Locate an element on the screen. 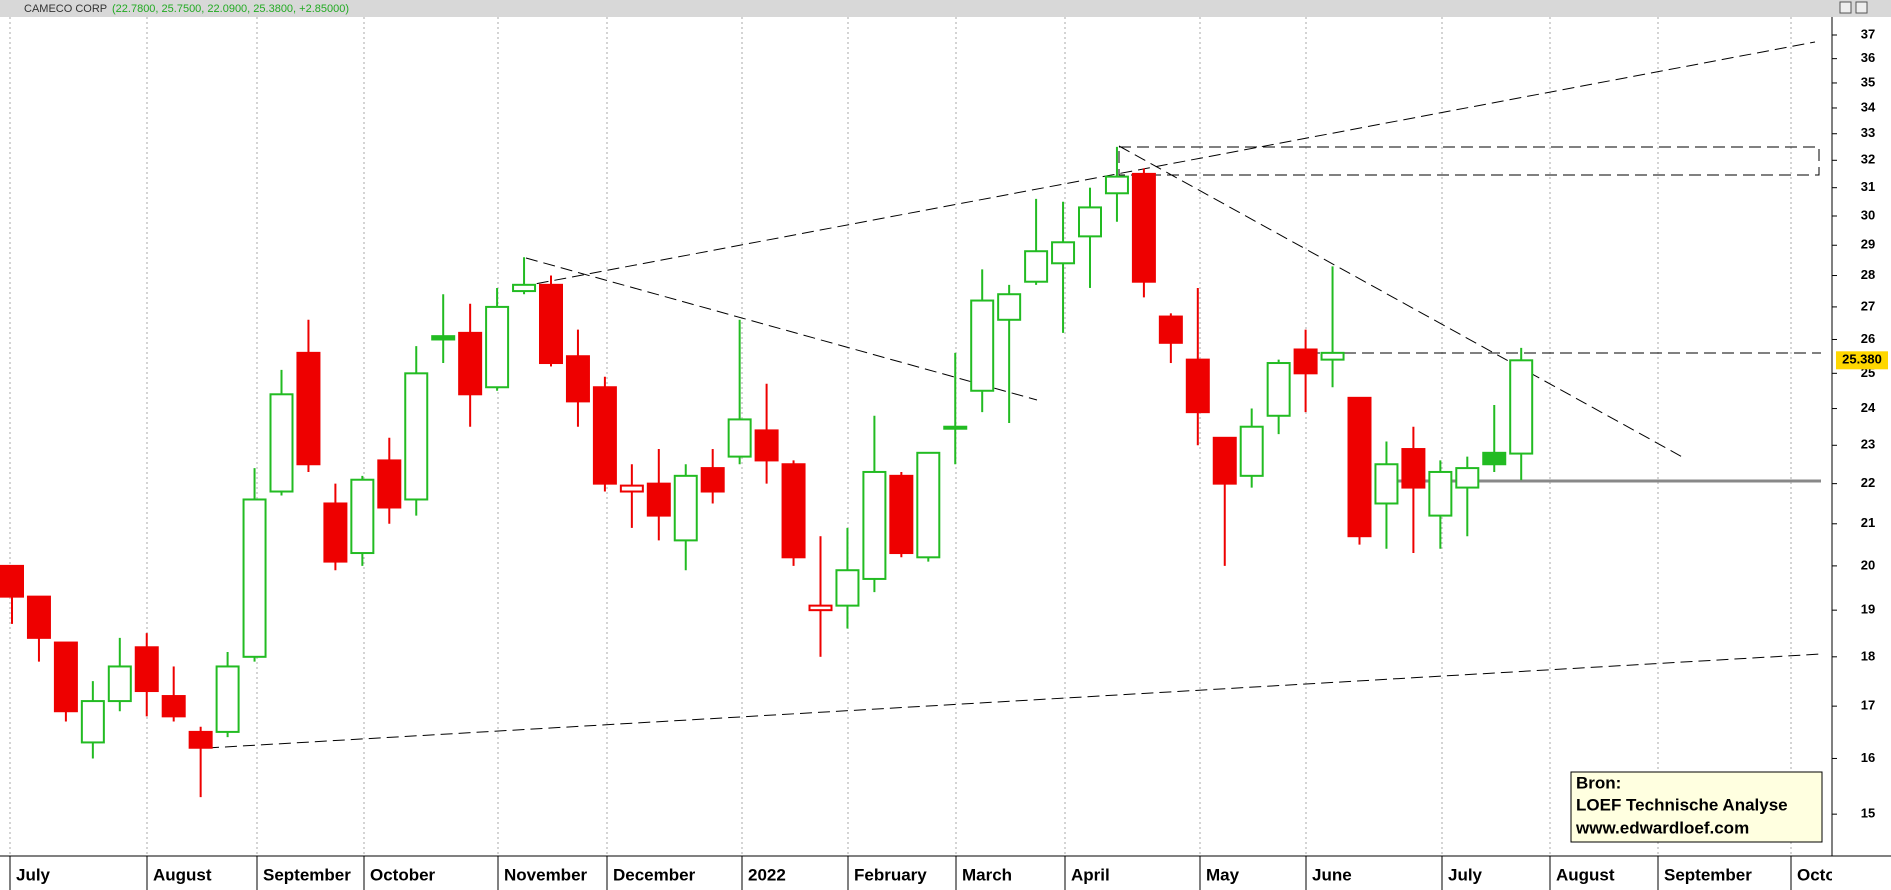  y-tick-label: 15 is located at coordinates (1868, 813).